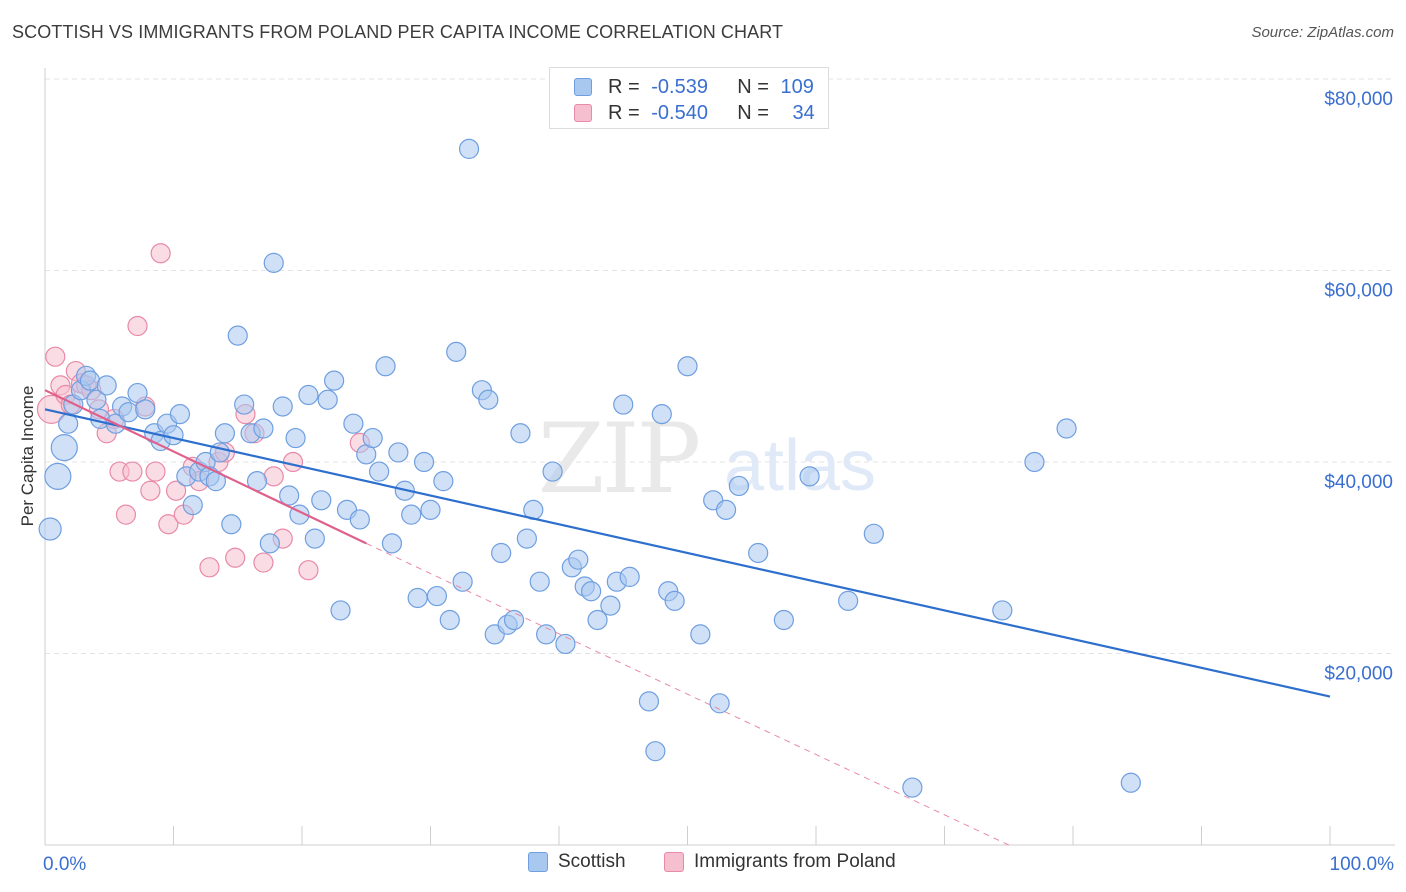 The image size is (1406, 892). Describe the element at coordinates (618, 459) in the screenshot. I see `watermark-zip: ZIP` at that location.